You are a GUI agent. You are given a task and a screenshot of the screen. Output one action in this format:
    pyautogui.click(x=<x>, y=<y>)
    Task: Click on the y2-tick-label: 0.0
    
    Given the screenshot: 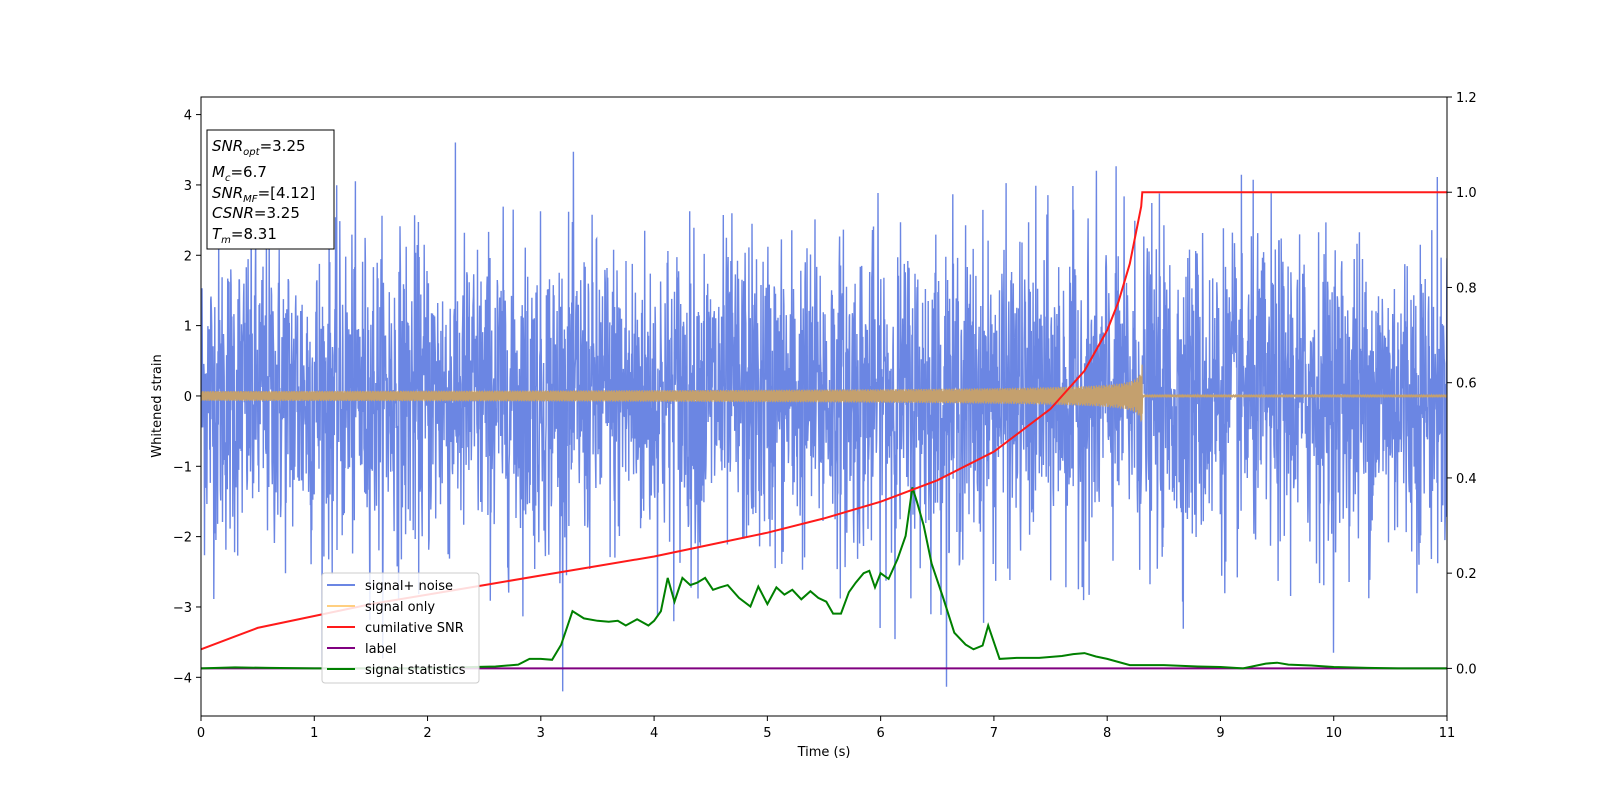 What is the action you would take?
    pyautogui.click(x=1466, y=669)
    